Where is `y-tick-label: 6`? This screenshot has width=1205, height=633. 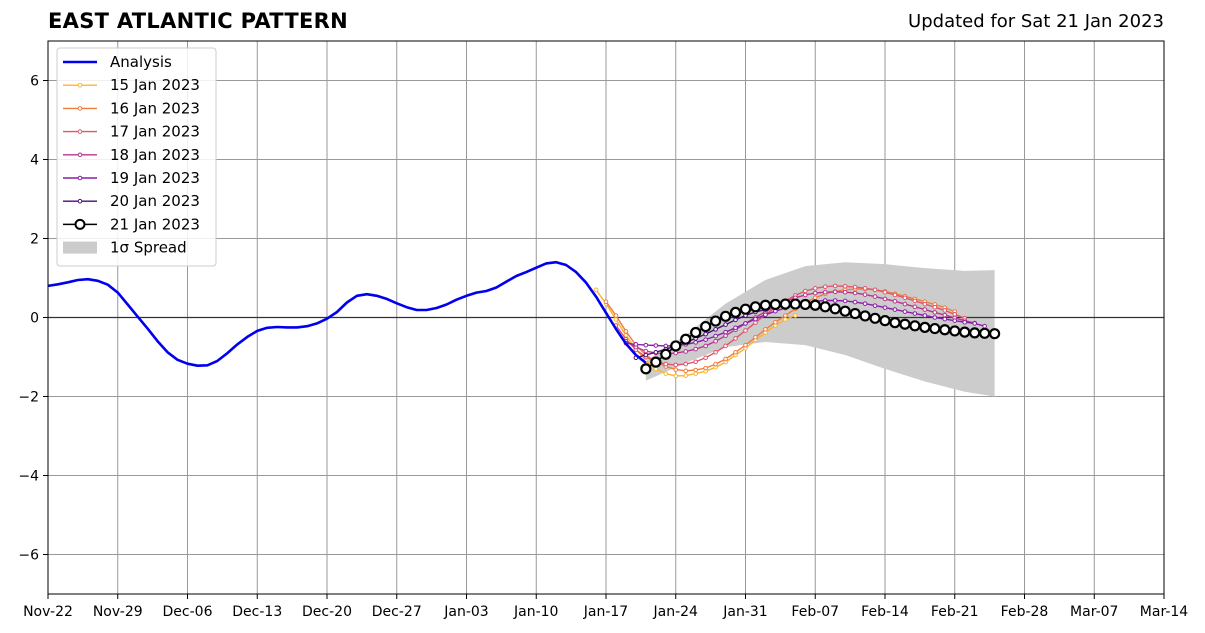 y-tick-label: 6 is located at coordinates (34, 82).